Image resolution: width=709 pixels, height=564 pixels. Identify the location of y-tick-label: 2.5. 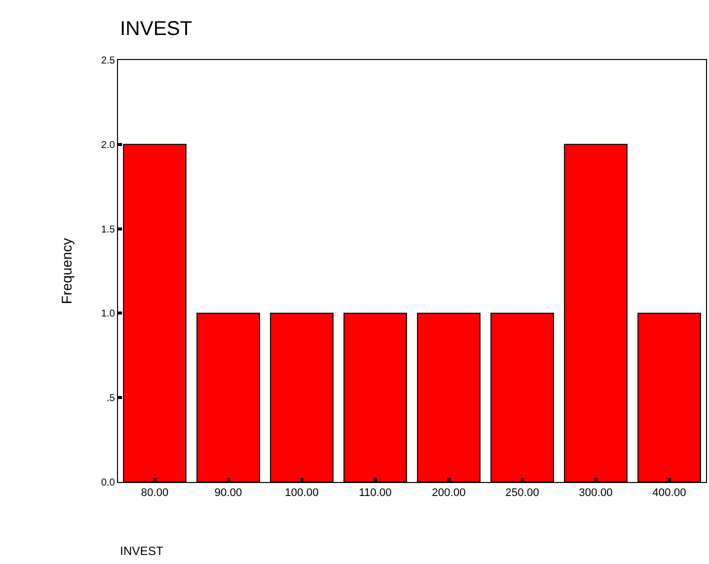
(108, 61).